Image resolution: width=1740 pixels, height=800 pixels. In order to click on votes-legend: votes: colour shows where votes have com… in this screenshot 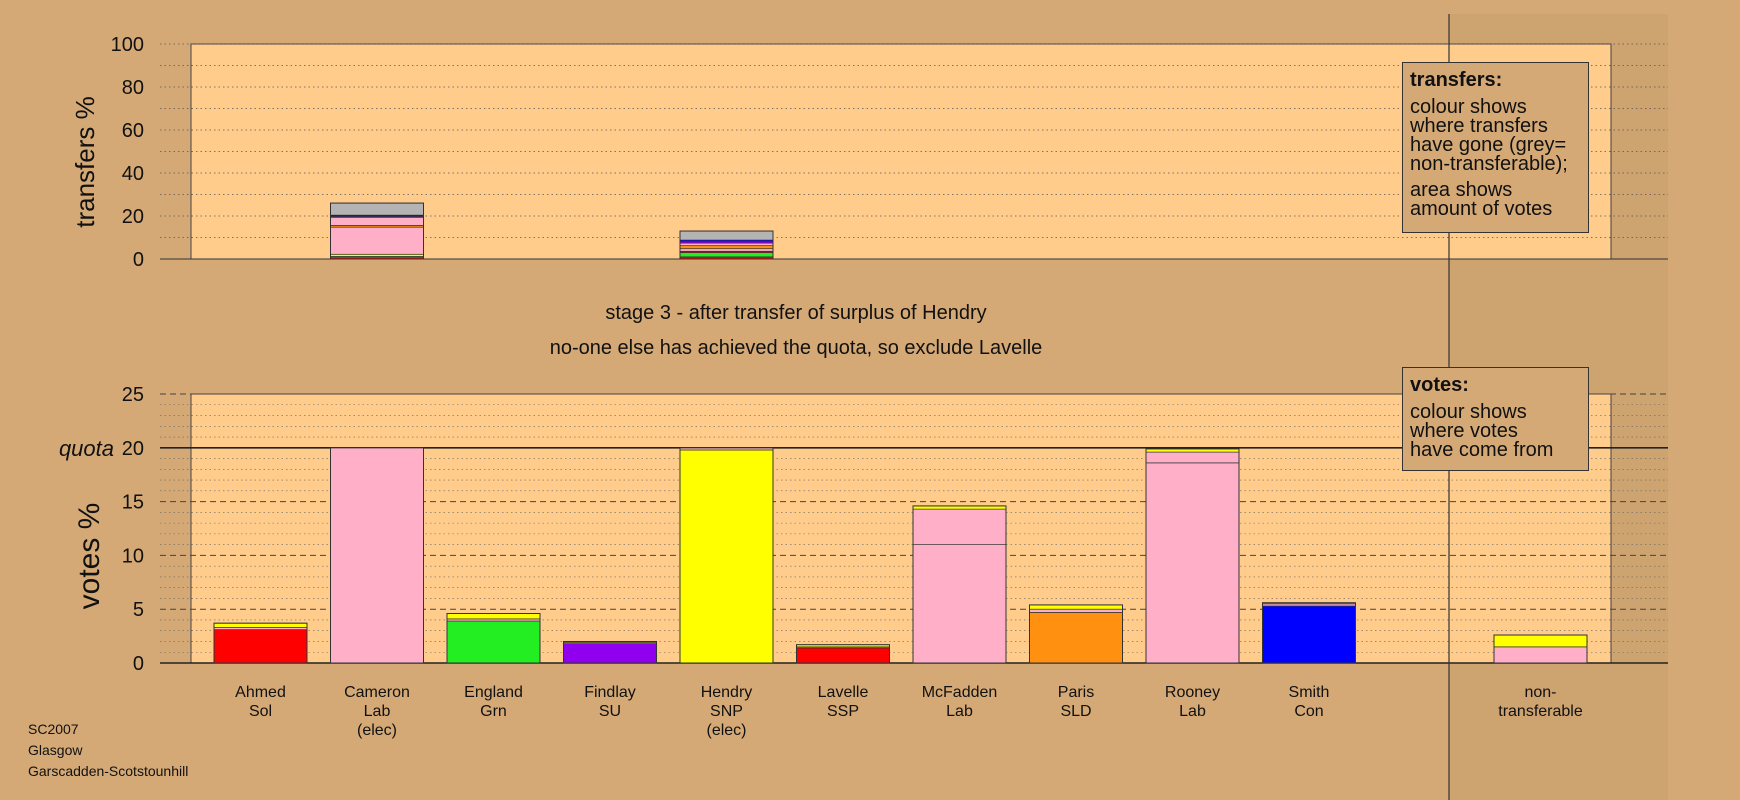, I will do `click(1495, 419)`.